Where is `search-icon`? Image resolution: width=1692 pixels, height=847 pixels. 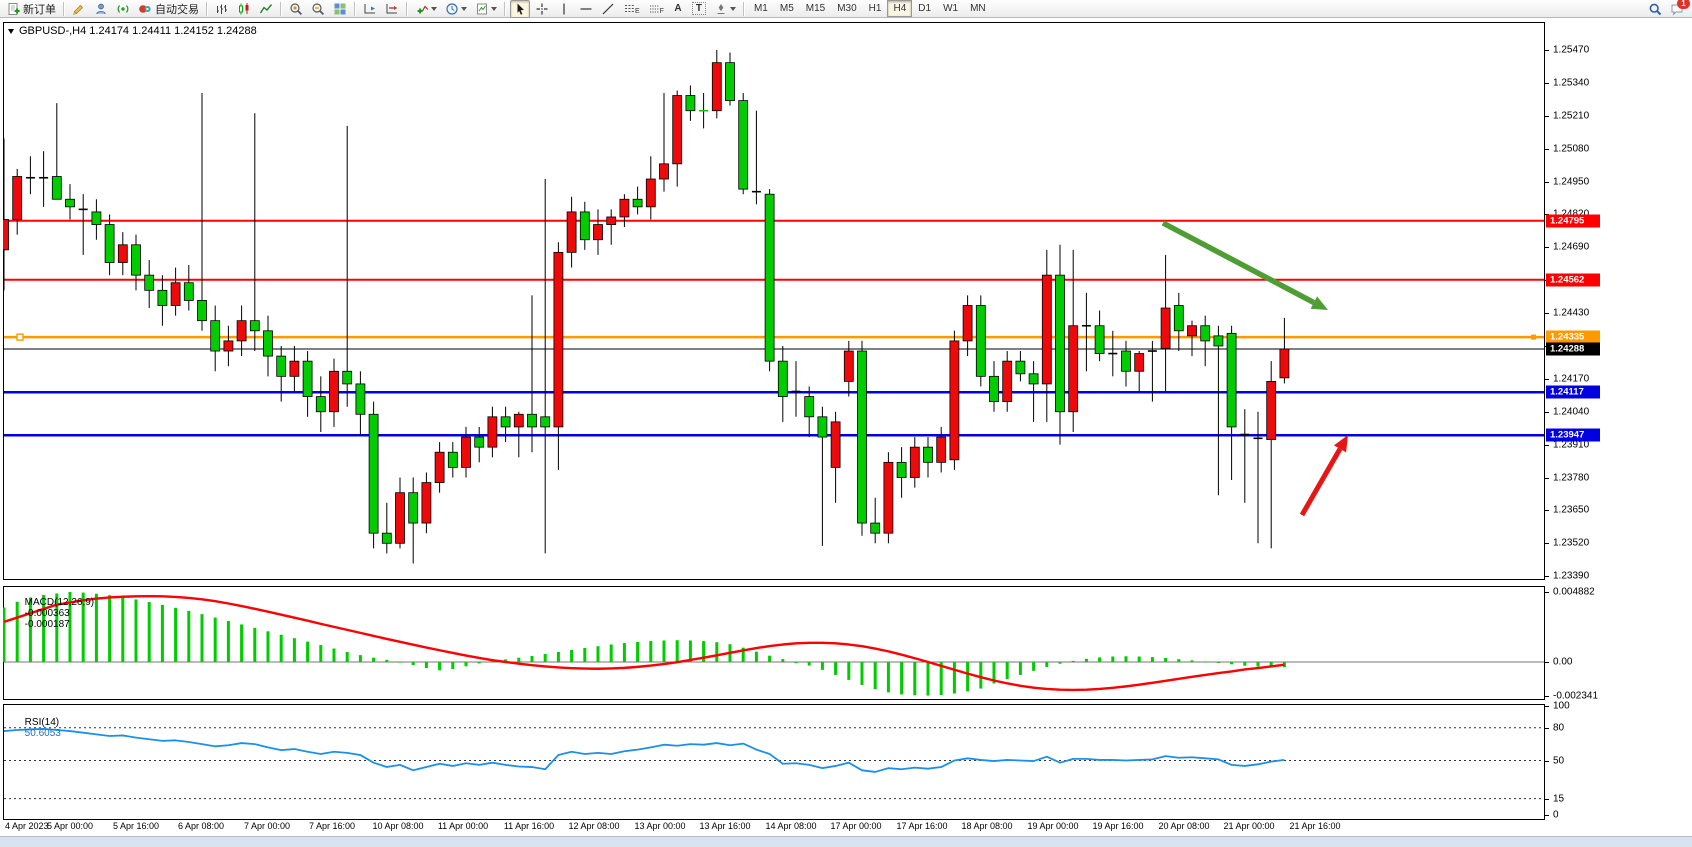 search-icon is located at coordinates (1655, 9).